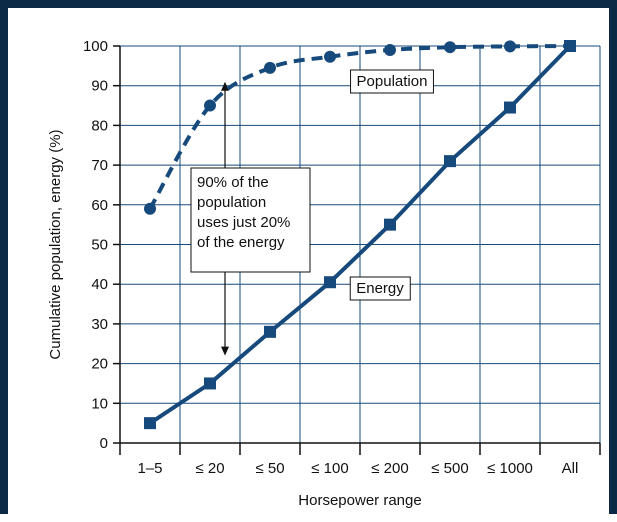  Describe the element at coordinates (243, 222) in the screenshot. I see `annotation-text-line: uses just 20%` at that location.